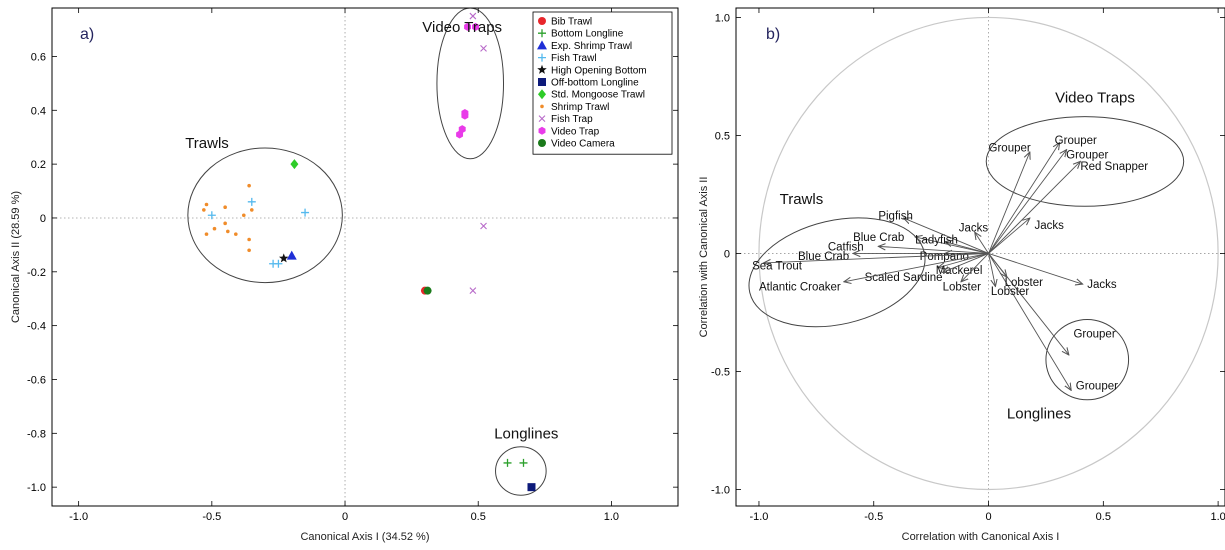 This screenshot has width=1225, height=550. Describe the element at coordinates (595, 83) in the screenshot. I see `legend-label: Off-bottom Longline` at that location.